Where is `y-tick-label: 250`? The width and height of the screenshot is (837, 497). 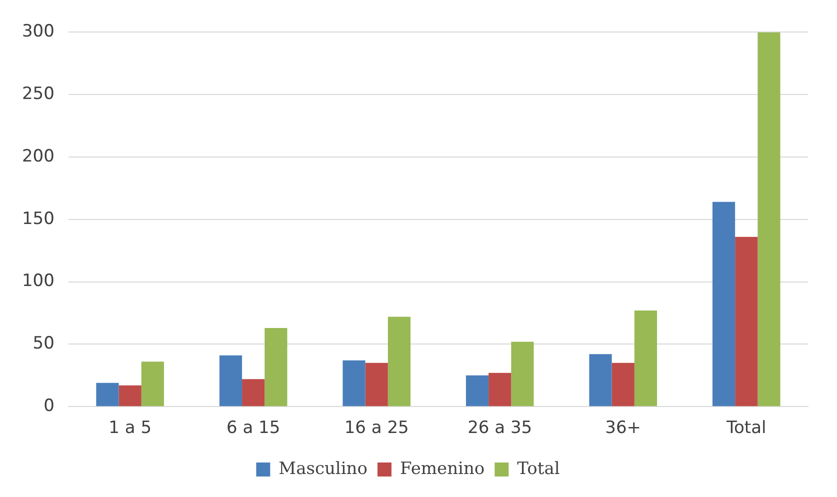 y-tick-label: 250 is located at coordinates (38, 94).